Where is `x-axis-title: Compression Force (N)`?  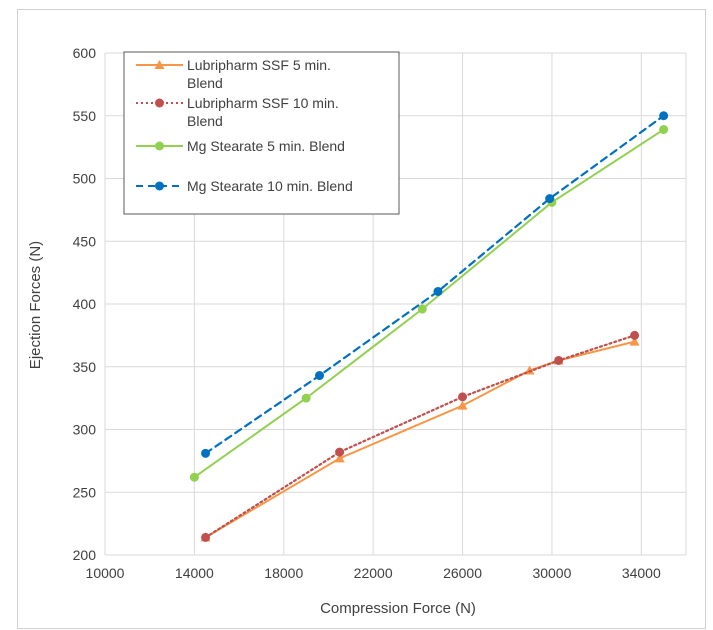
x-axis-title: Compression Force (N) is located at coordinates (398, 608).